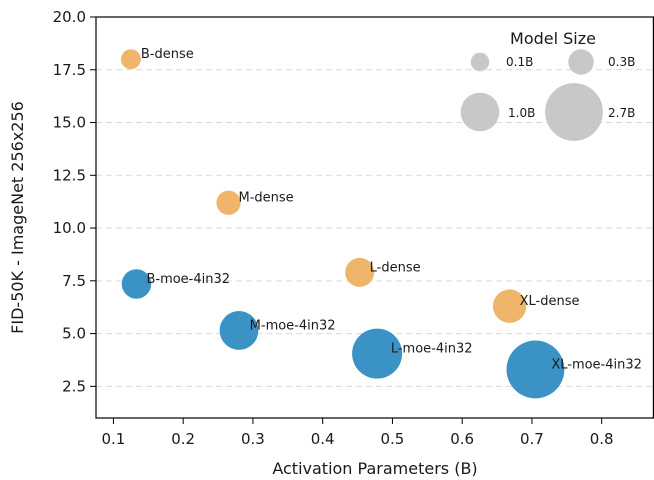  Describe the element at coordinates (69, 123) in the screenshot. I see `y-tick-label: 15.0` at that location.